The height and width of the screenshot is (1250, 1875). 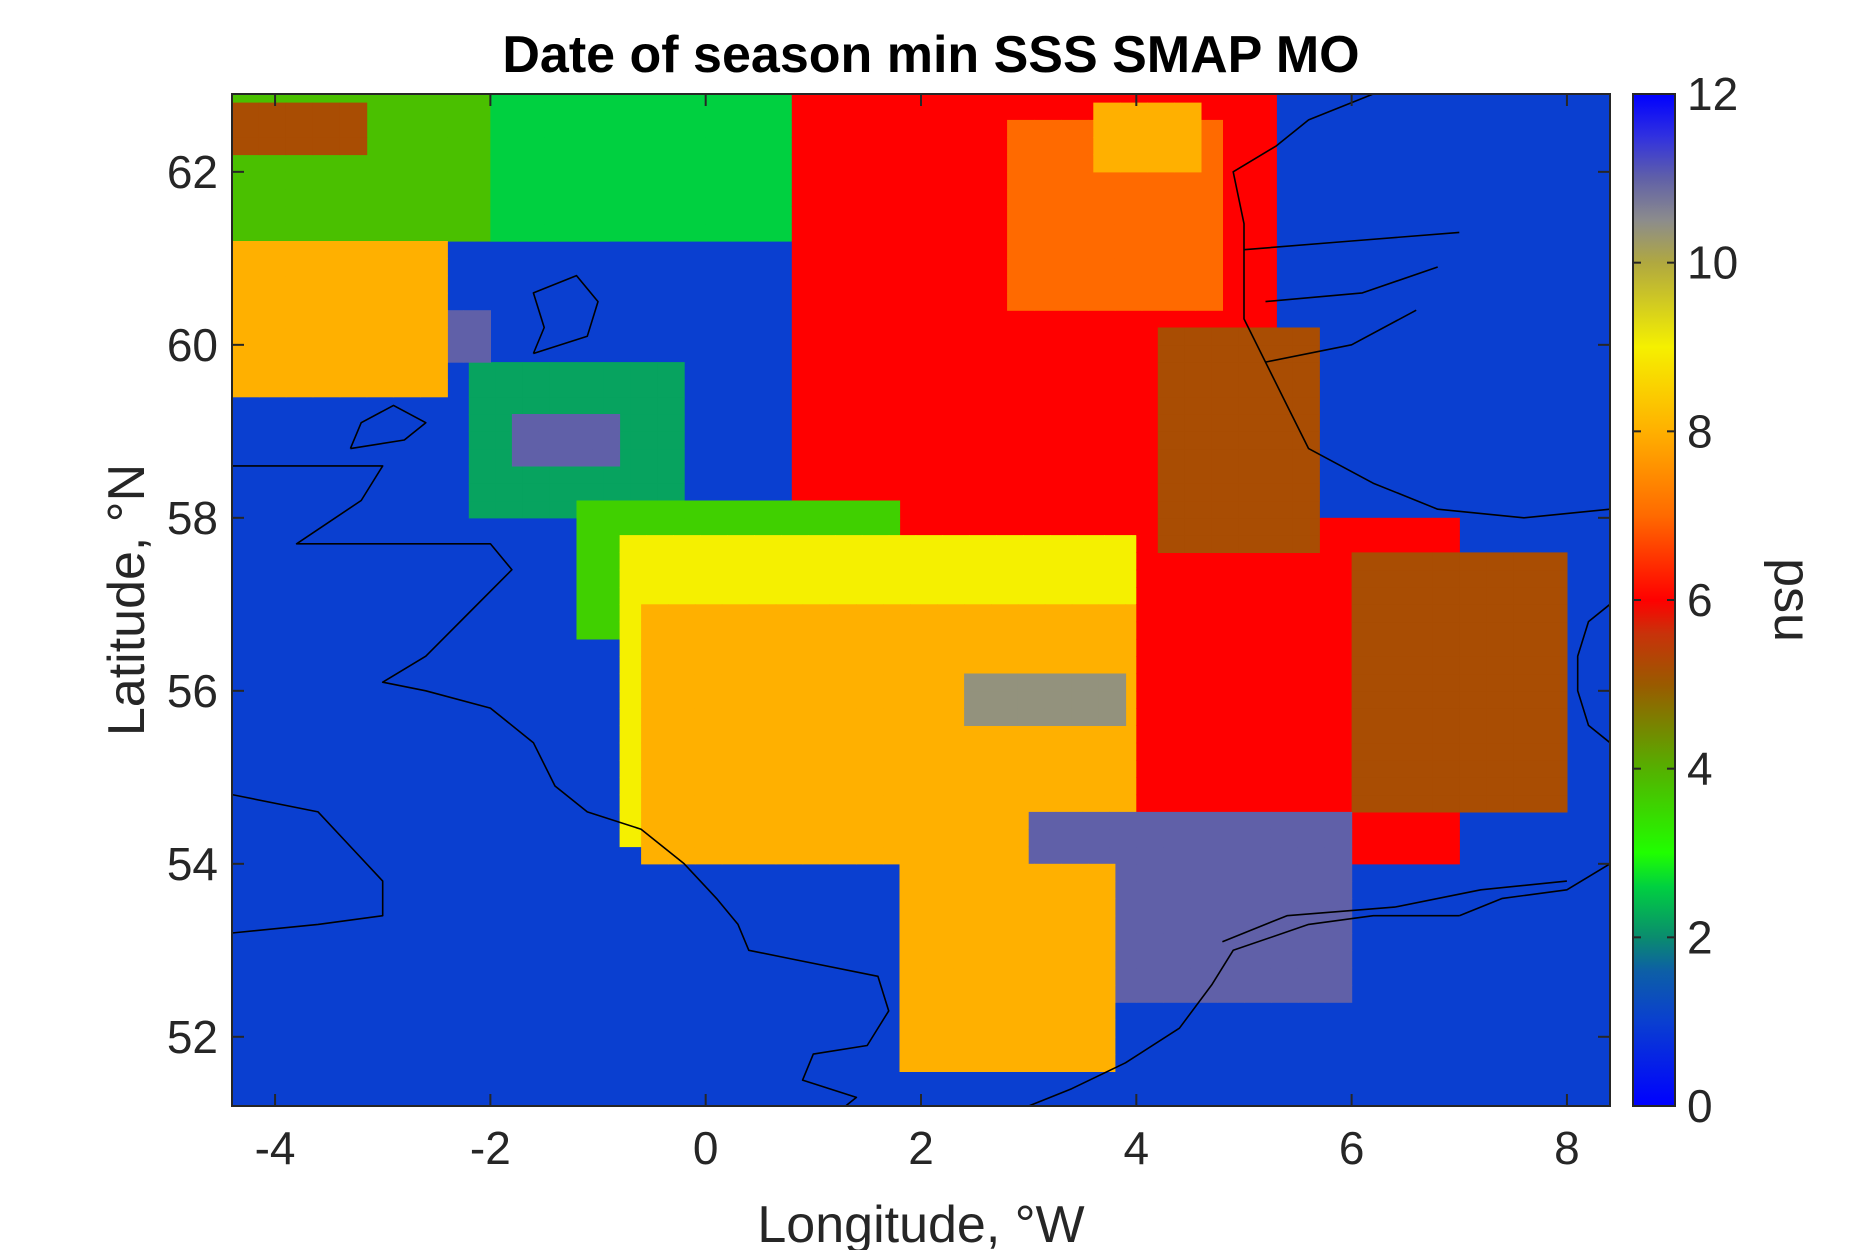 I want to click on heatmap-region-southern-amber, so click(x=1007, y=967).